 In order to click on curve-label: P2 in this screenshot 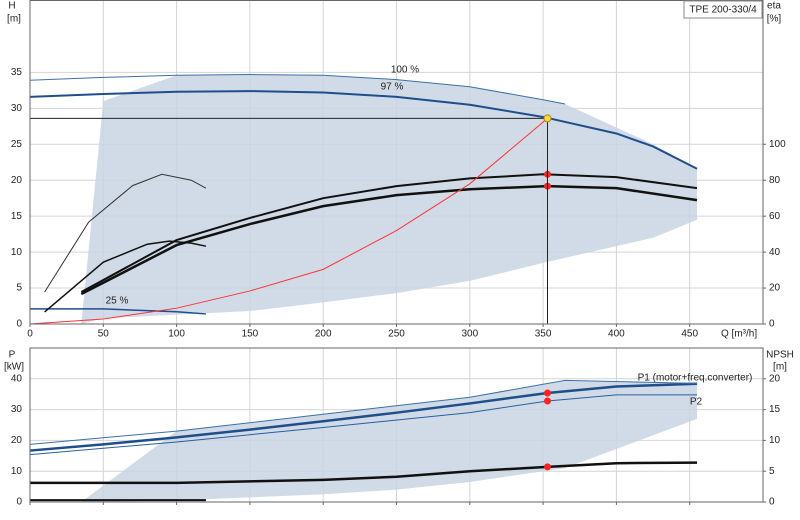, I will do `click(696, 402)`.